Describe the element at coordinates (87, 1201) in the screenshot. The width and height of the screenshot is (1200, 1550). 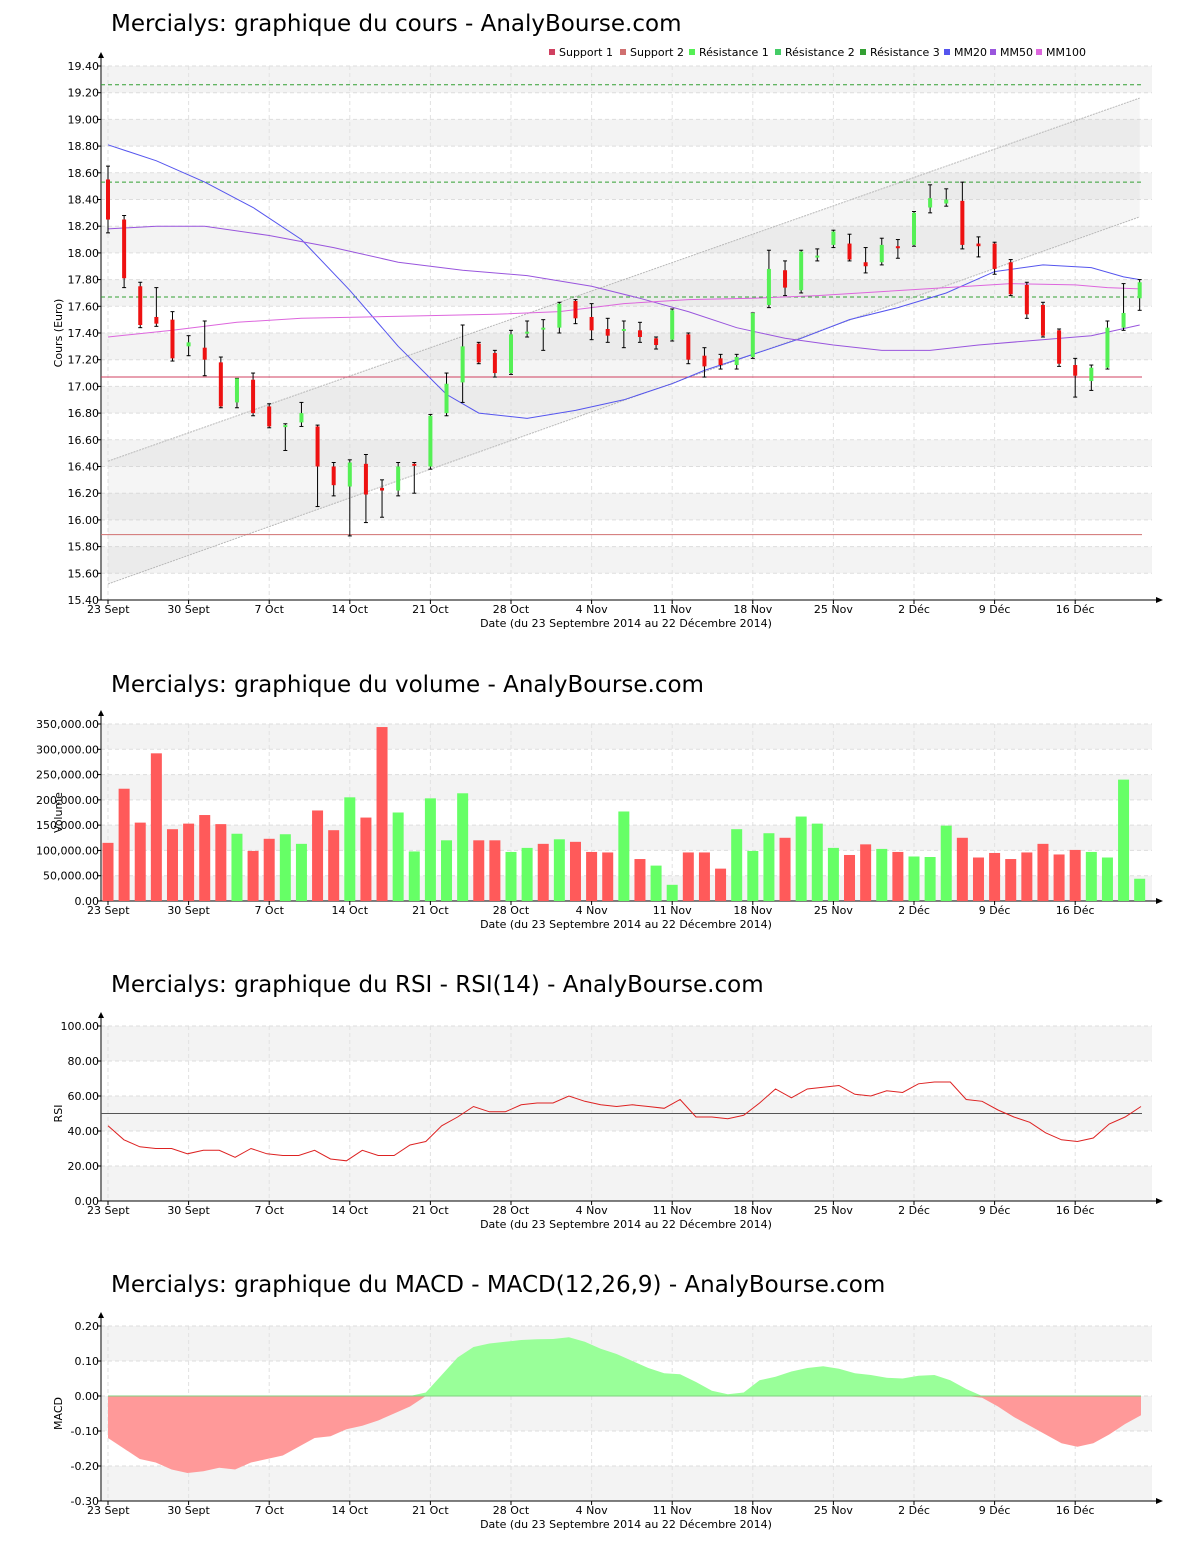
I see `rsi-y-tick-label: 0.00` at that location.